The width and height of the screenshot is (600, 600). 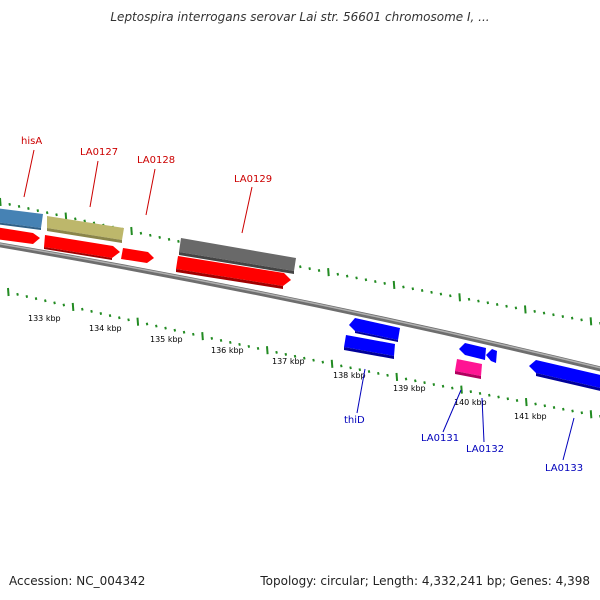 What do you see at coordinates (409, 388) in the screenshot?
I see `scale-label: 139 kbp` at bounding box center [409, 388].